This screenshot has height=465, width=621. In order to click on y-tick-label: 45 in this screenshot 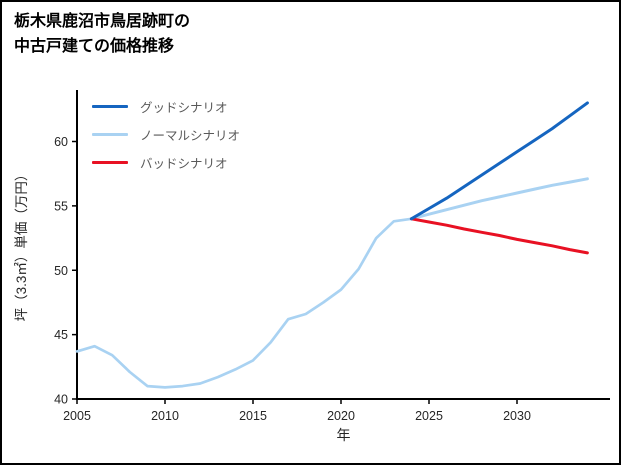, I will do `click(61, 335)`.